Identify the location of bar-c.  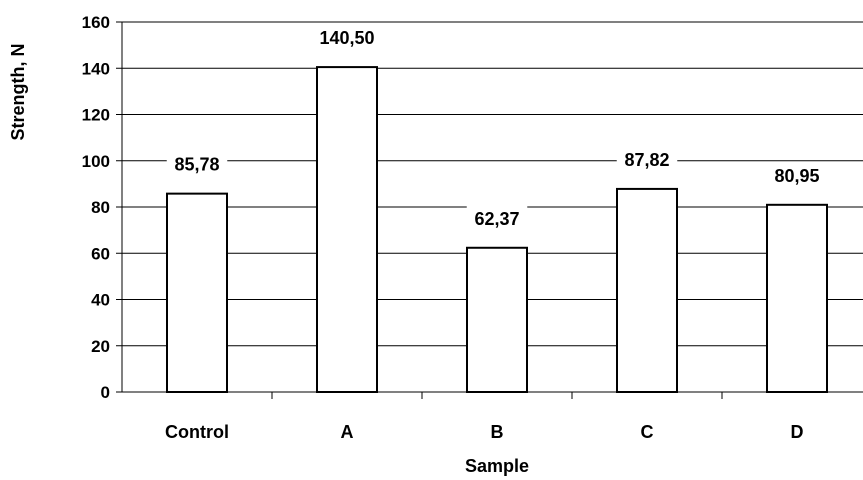
(647, 290).